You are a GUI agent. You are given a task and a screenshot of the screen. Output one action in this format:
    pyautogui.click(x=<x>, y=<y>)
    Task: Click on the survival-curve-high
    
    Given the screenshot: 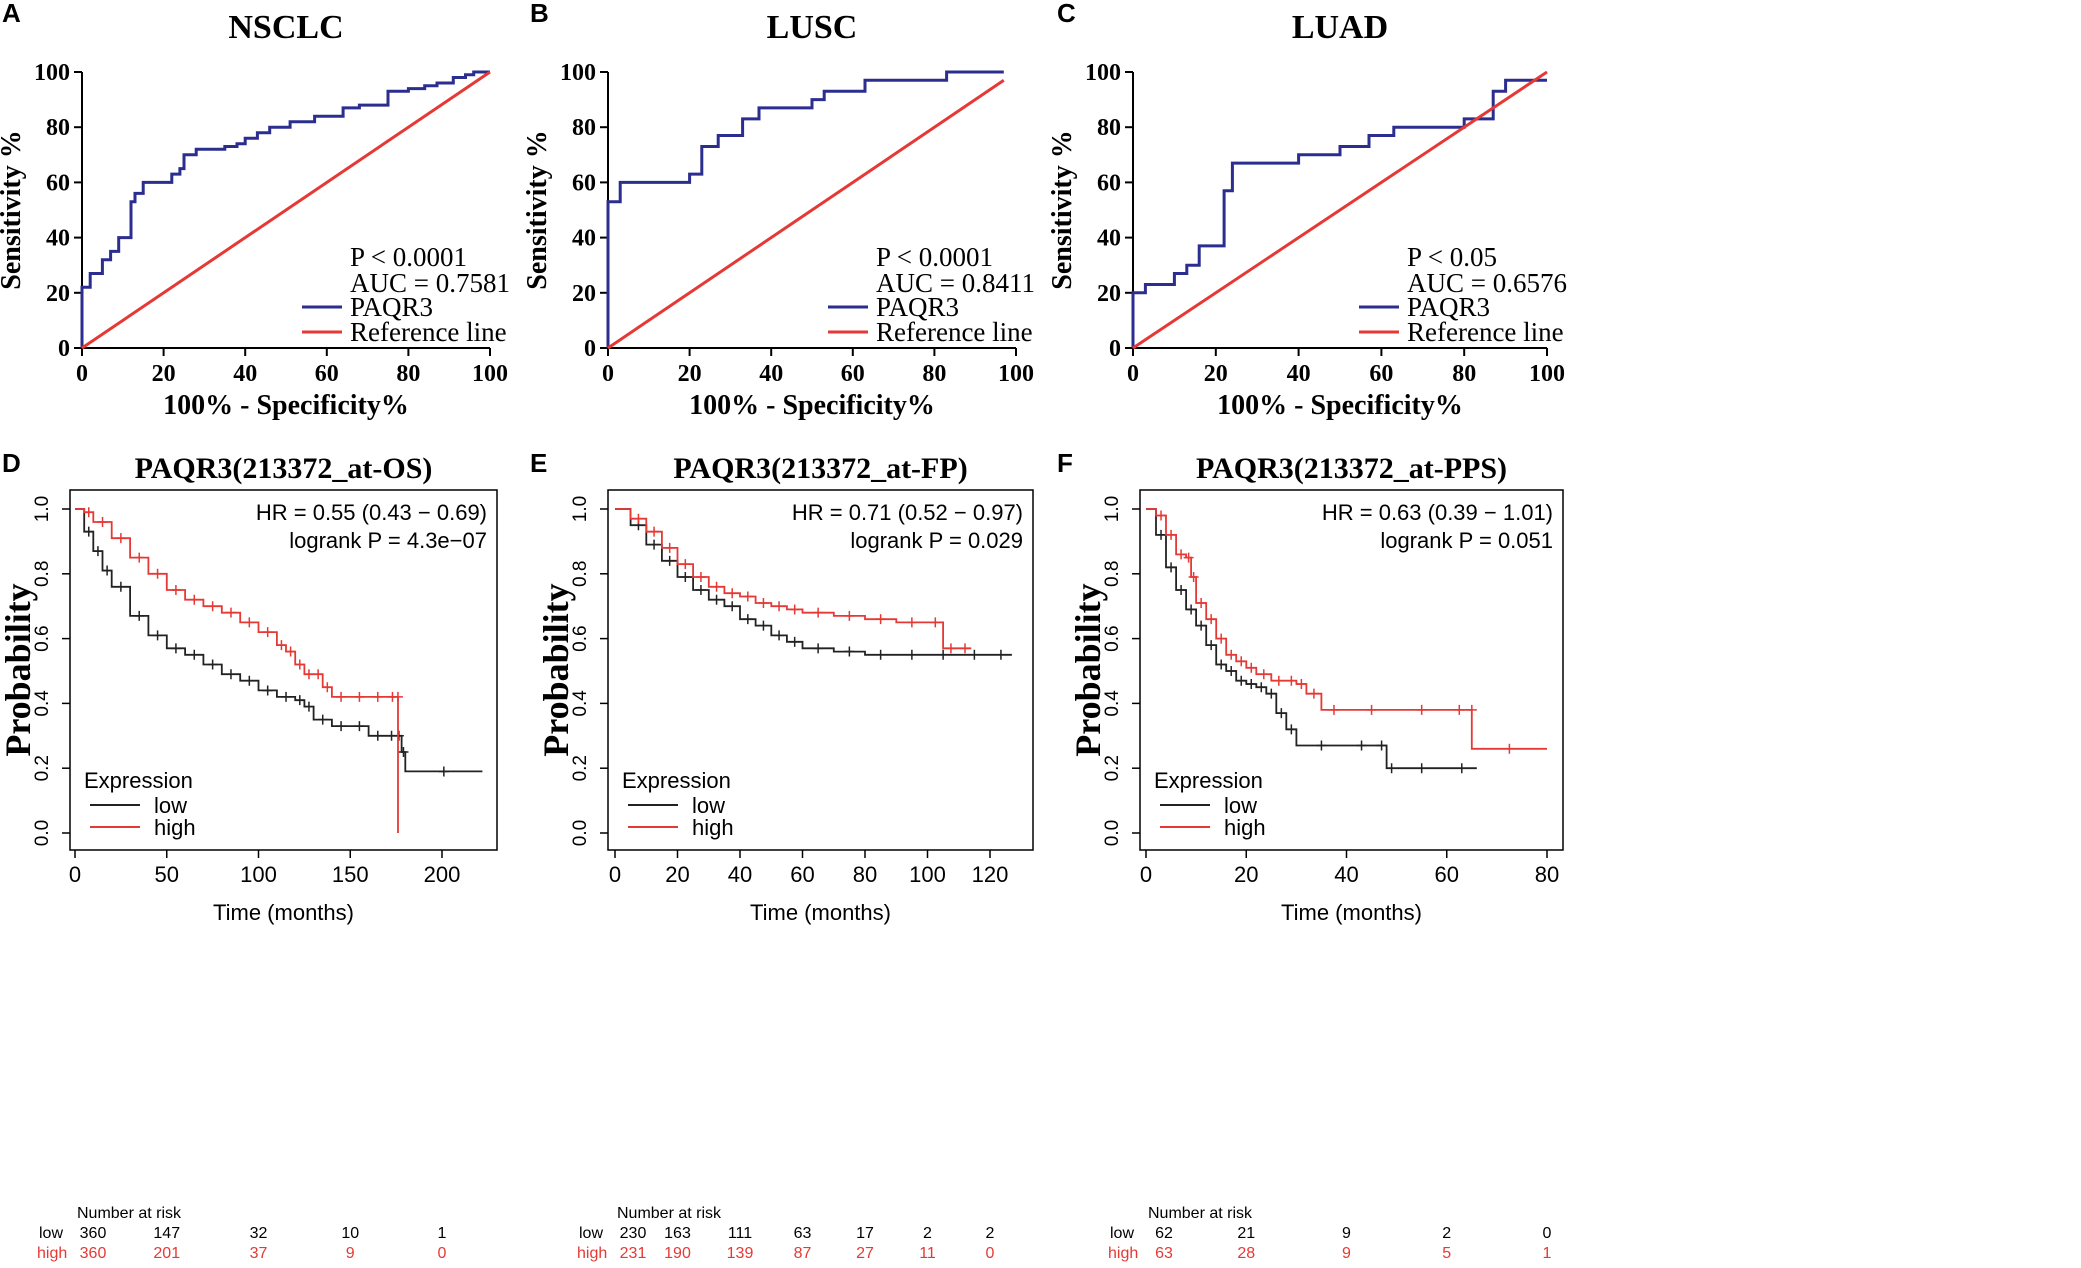 What is the action you would take?
    pyautogui.click(x=793, y=579)
    